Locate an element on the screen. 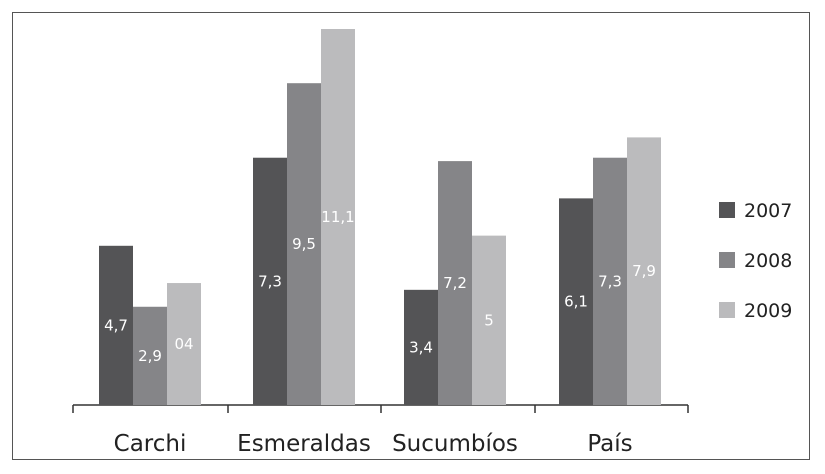  data-label: 4,7 is located at coordinates (116, 325).